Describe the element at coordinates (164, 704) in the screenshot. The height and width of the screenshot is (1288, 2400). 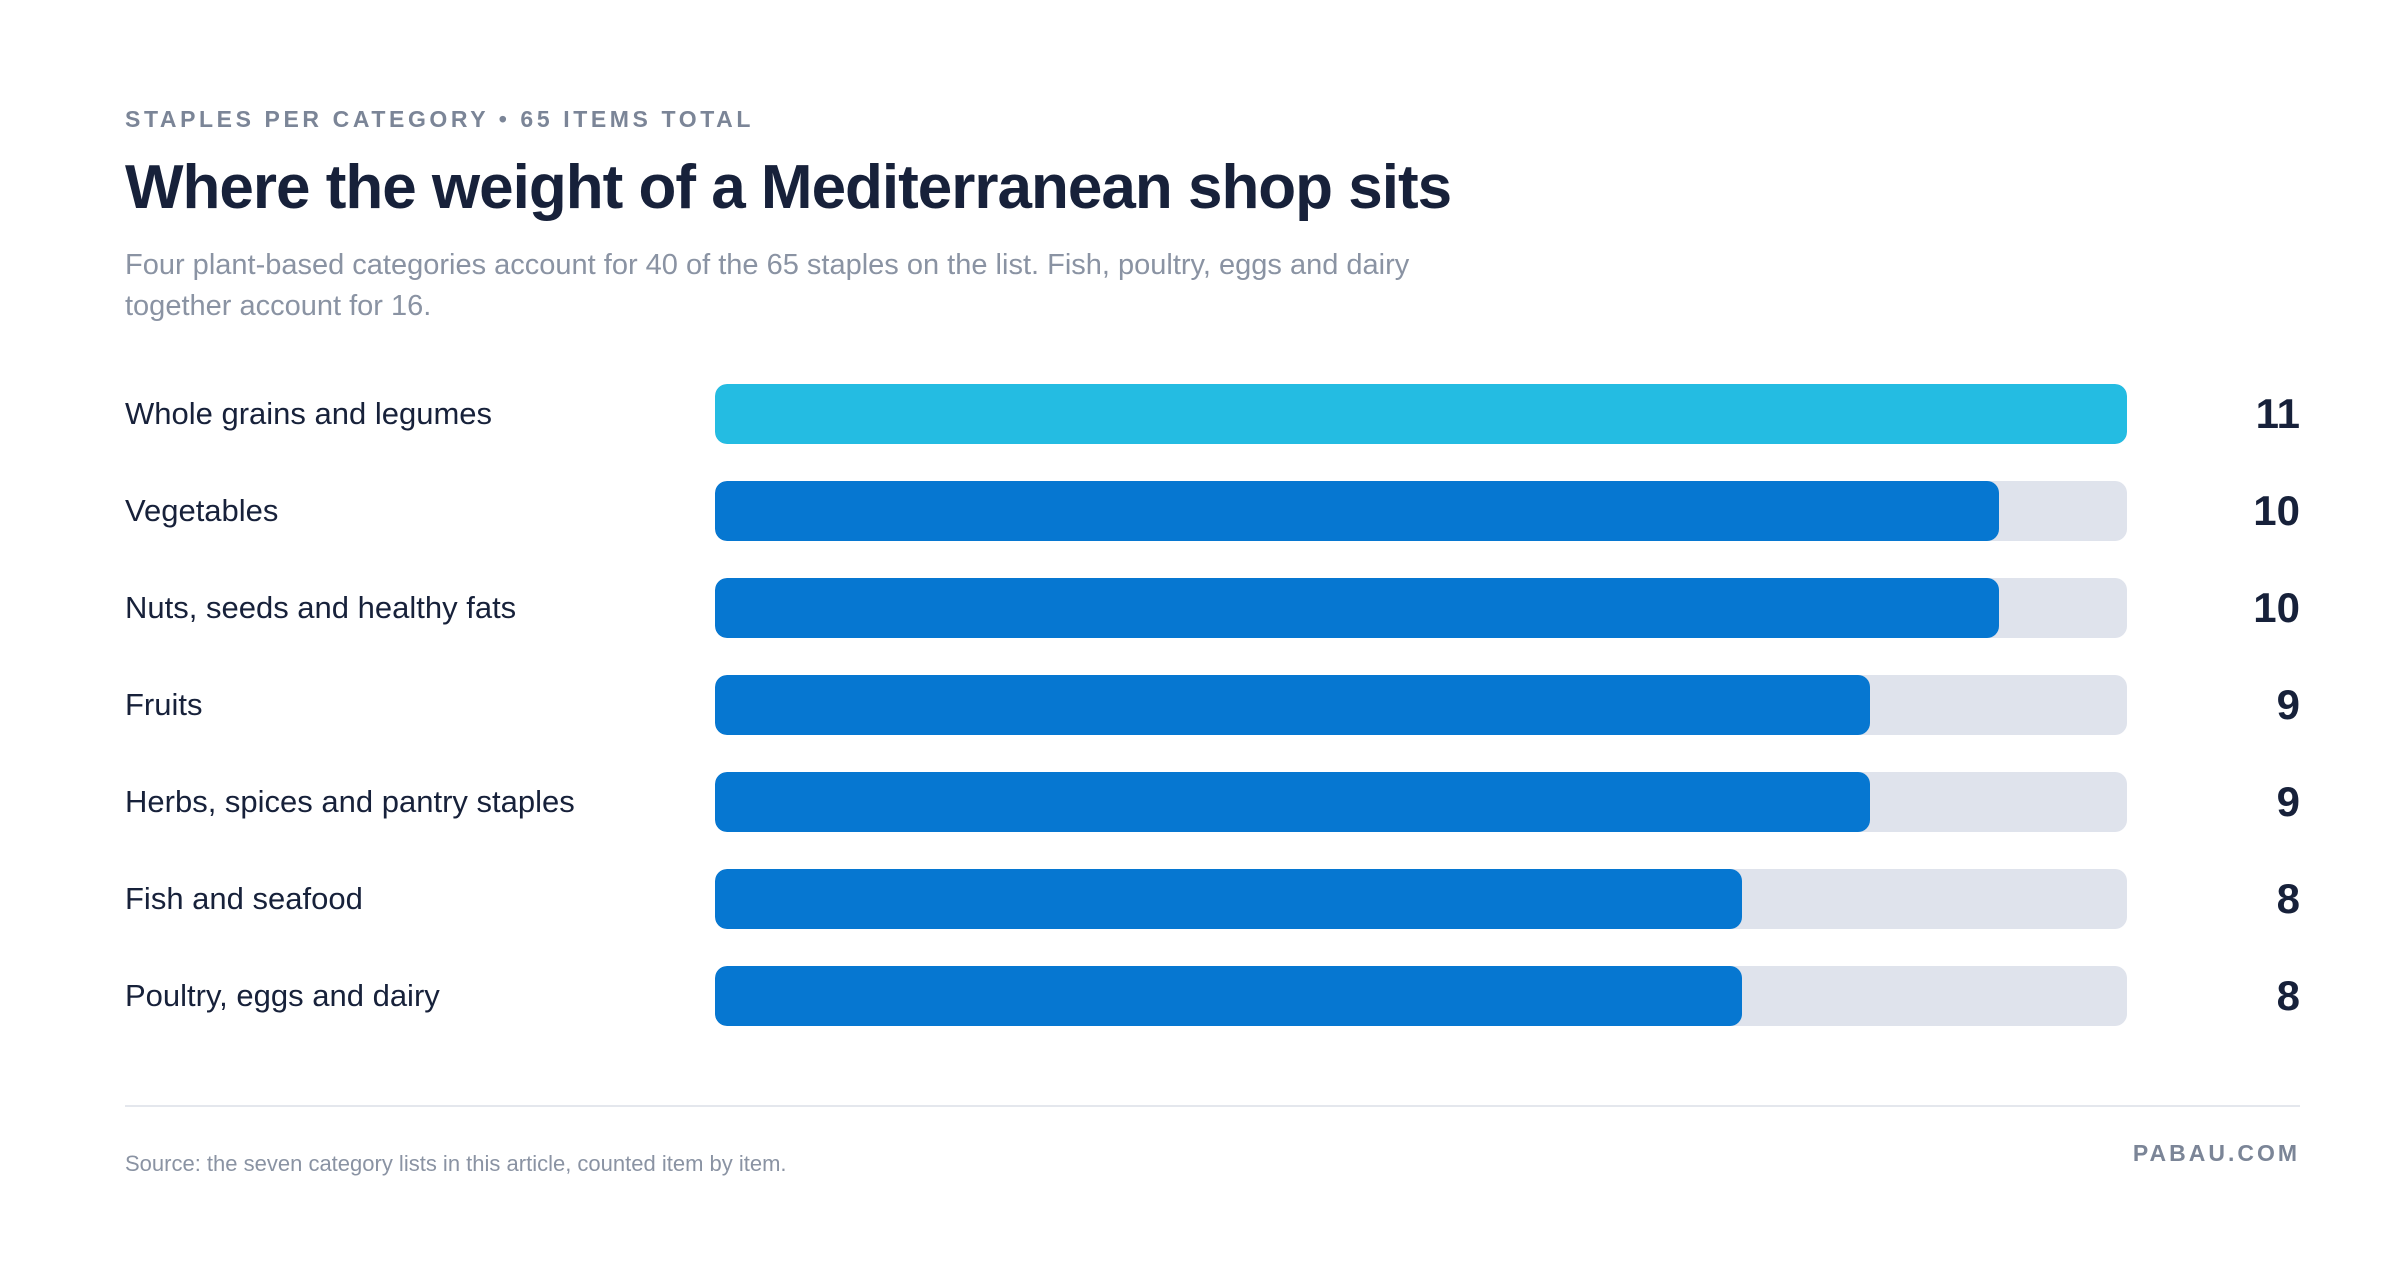
I see `category-label: Fruits` at that location.